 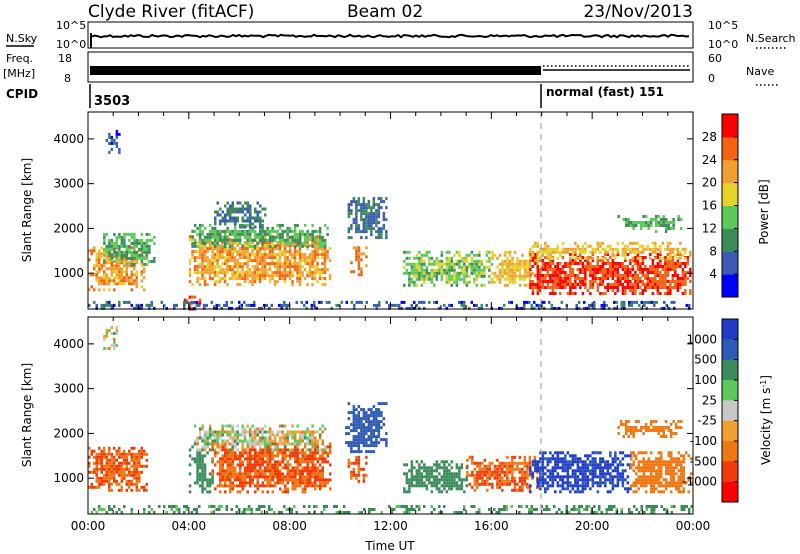 What do you see at coordinates (22, 38) in the screenshot?
I see `nsky-label: N.Sky` at bounding box center [22, 38].